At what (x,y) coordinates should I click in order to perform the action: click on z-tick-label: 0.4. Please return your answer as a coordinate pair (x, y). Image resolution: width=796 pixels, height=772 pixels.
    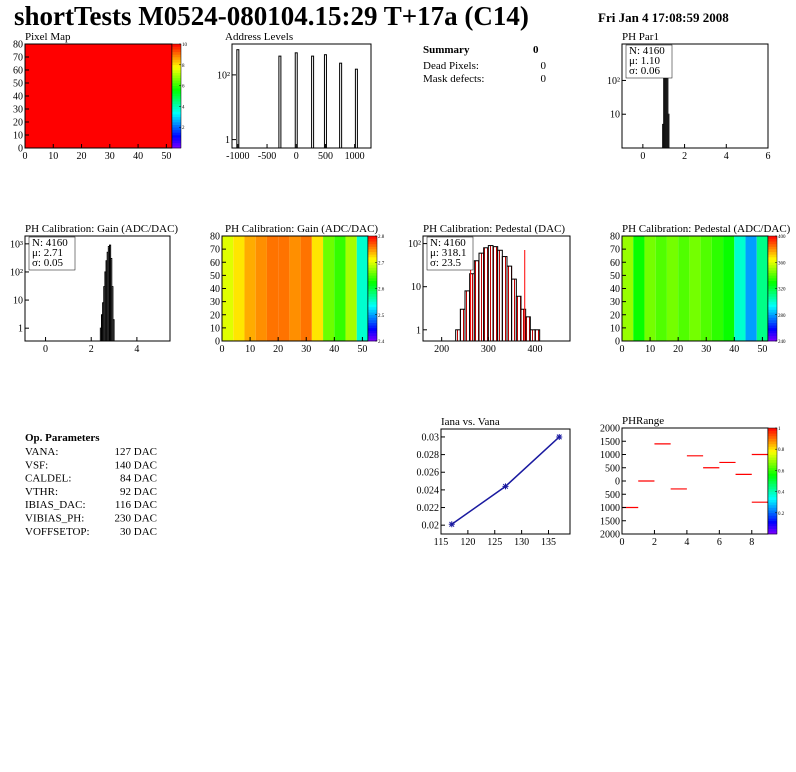
    Looking at the image, I should click on (781, 493).